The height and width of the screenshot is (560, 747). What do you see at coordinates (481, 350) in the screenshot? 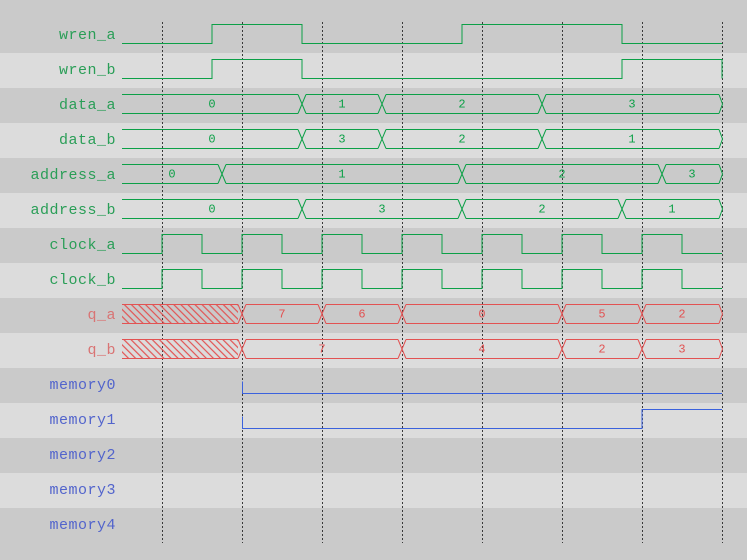
I see `bus-value: 4` at bounding box center [481, 350].